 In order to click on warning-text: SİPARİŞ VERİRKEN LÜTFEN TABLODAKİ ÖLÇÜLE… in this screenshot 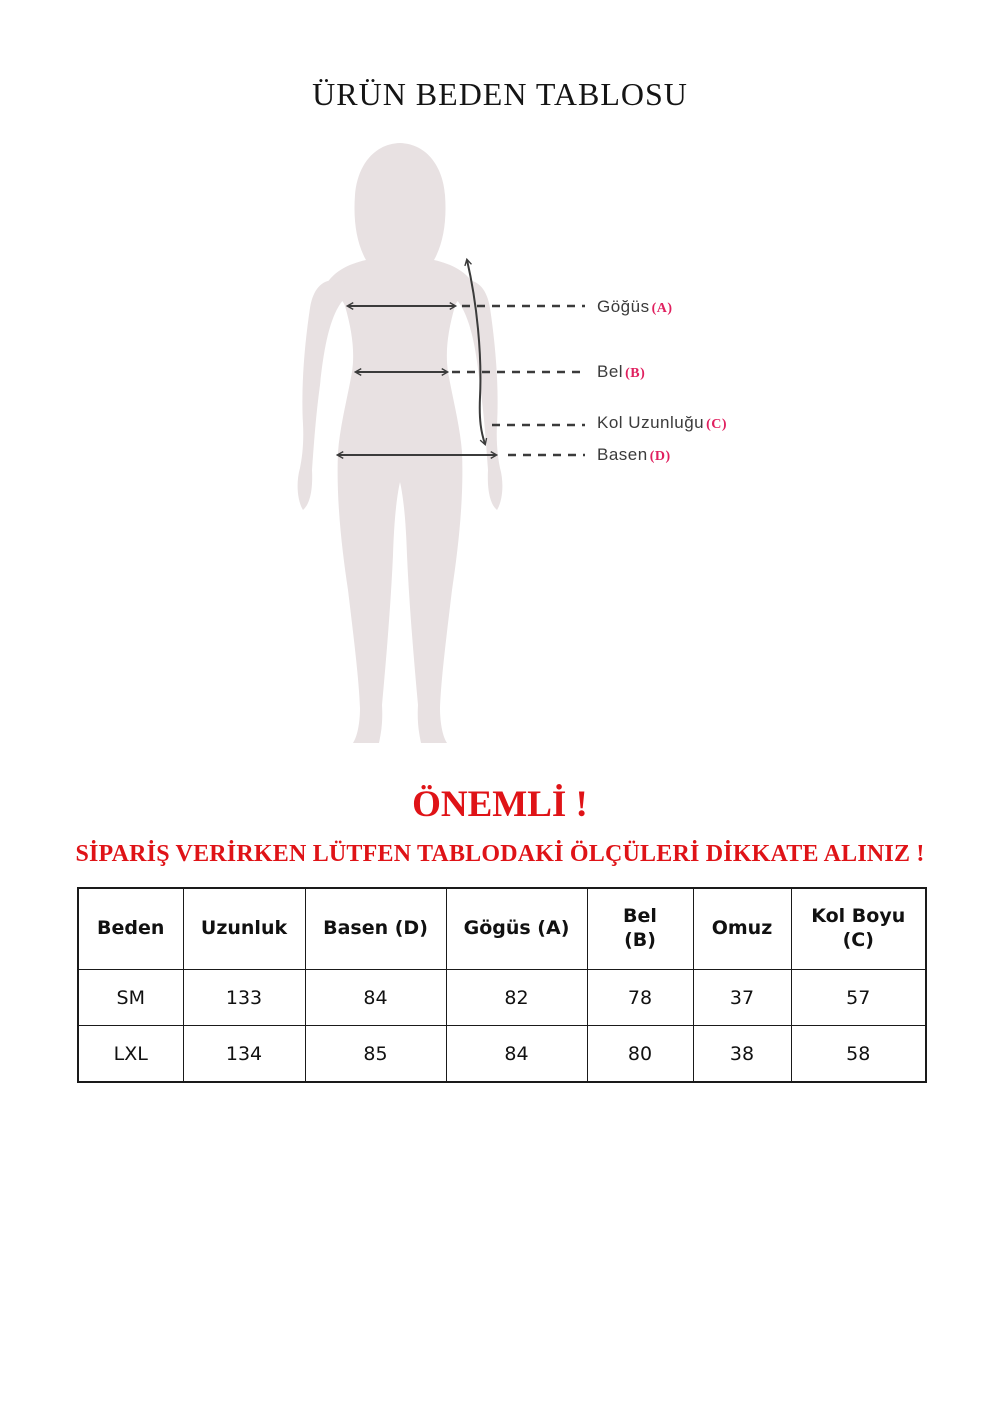, I will do `click(500, 854)`.